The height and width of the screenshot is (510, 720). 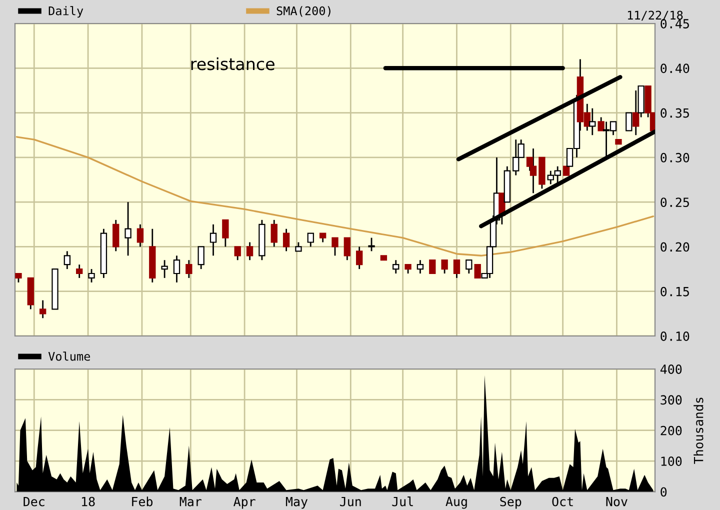 What do you see at coordinates (674, 23) in the screenshot?
I see `y-tick-label: 0.45` at bounding box center [674, 23].